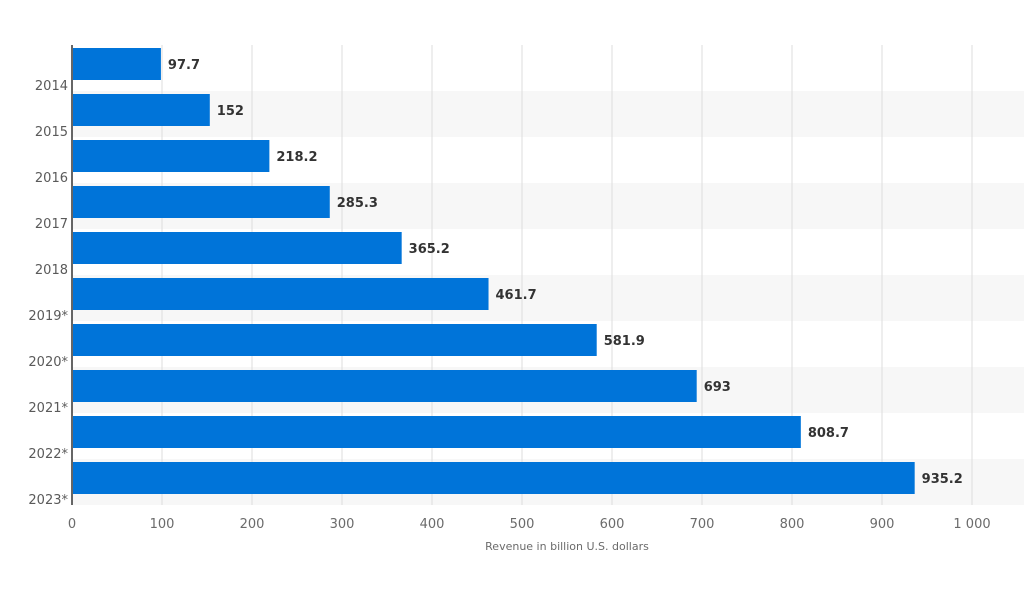 The image size is (1024, 589). I want to click on category-label: 2021*, so click(48, 408).